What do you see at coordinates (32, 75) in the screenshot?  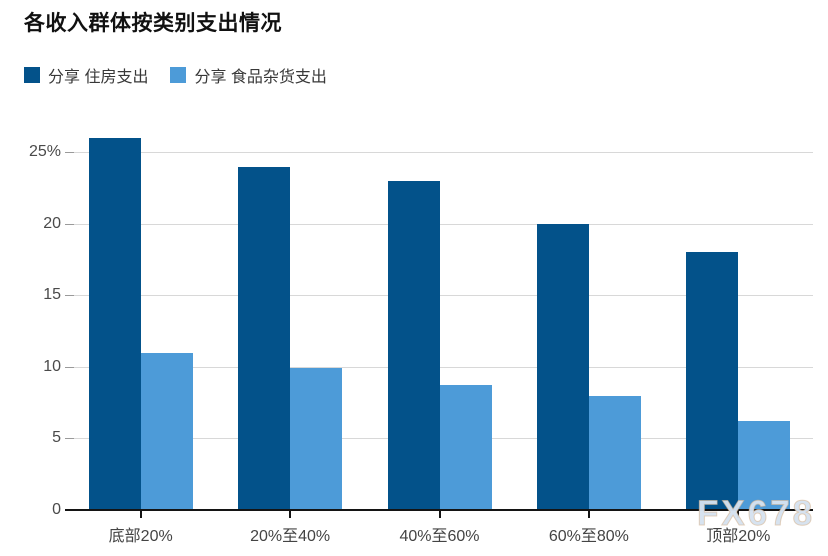 I see `housing-swatch-icon` at bounding box center [32, 75].